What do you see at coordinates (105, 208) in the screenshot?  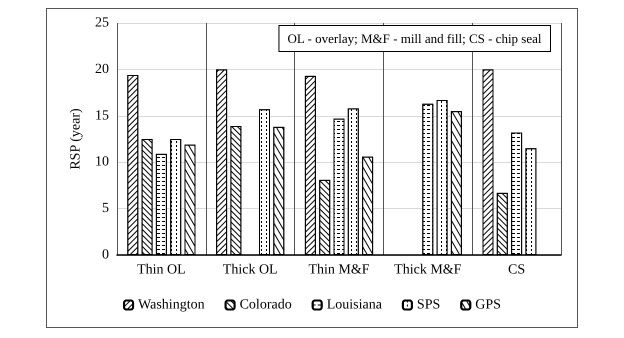 I see `y-tick-label: 5` at bounding box center [105, 208].